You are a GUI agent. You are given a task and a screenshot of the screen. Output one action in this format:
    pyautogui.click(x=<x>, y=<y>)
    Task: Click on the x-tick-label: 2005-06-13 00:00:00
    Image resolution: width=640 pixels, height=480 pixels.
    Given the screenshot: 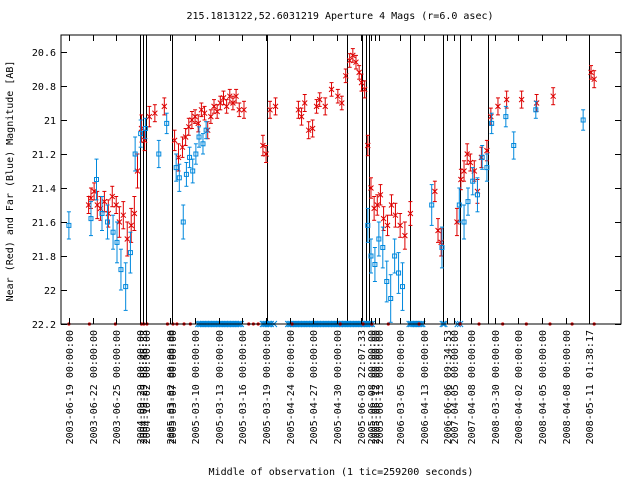 What is the action you would take?
    pyautogui.click(x=380, y=387)
    